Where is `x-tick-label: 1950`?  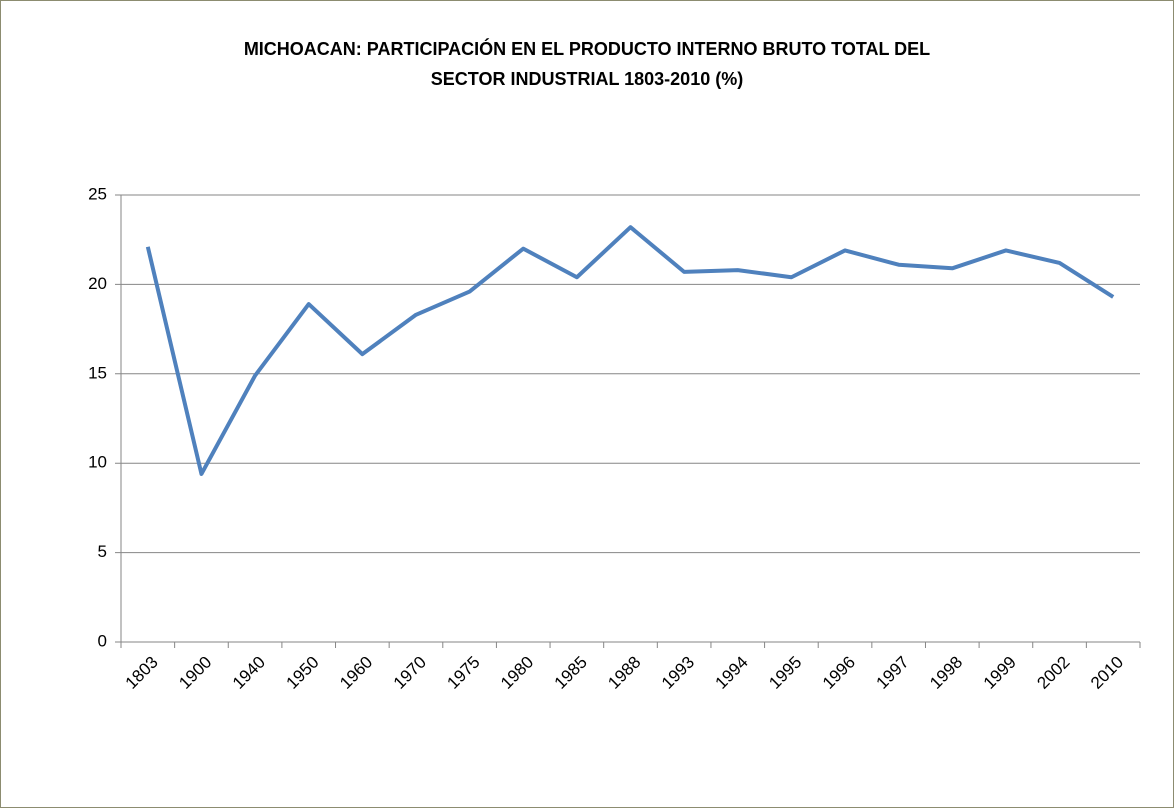
x-tick-label: 1950 is located at coordinates (303, 673).